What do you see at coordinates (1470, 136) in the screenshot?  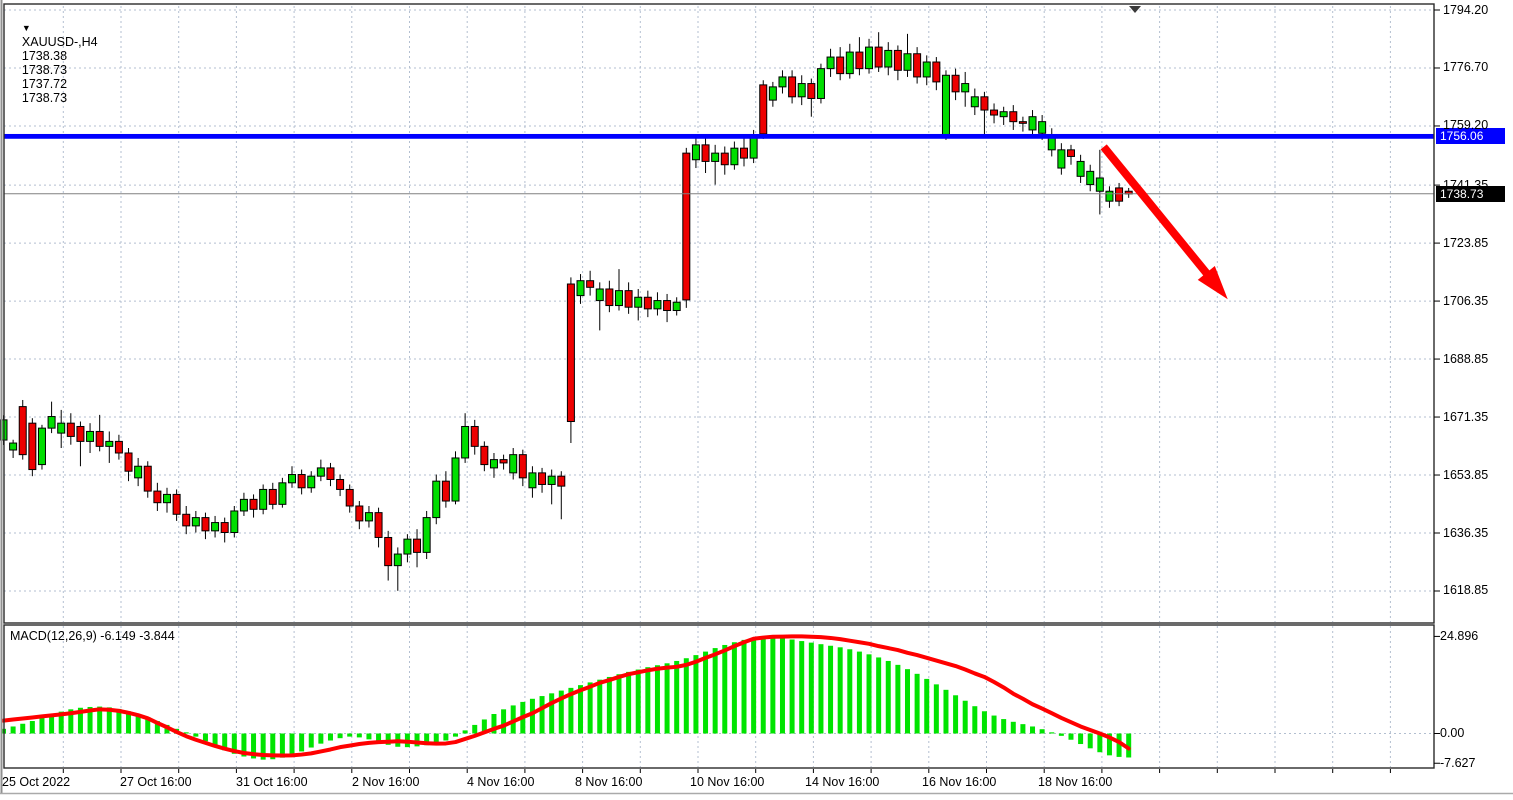 I see `hline-price-badge: 1756.06` at bounding box center [1470, 136].